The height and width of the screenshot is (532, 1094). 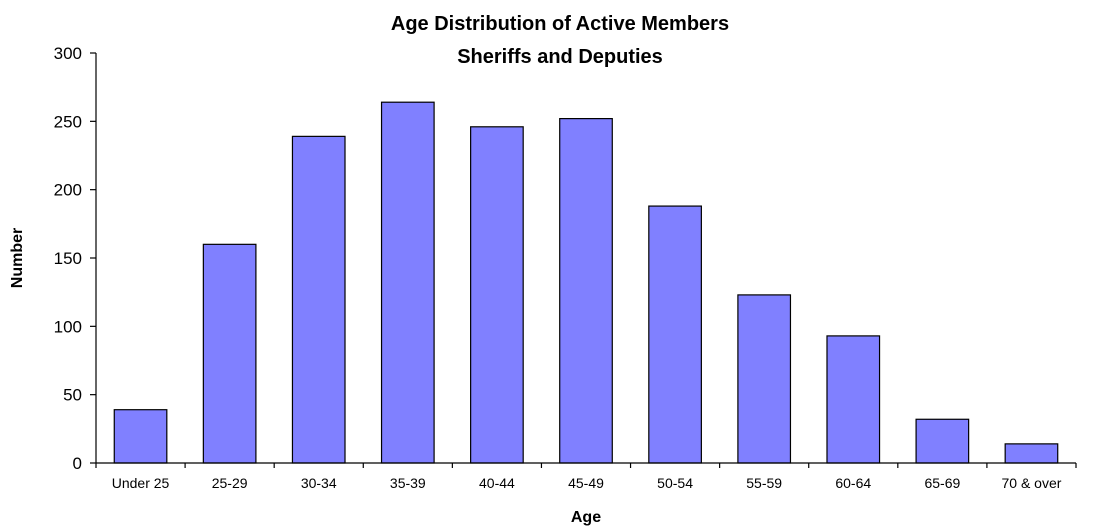 What do you see at coordinates (408, 483) in the screenshot?
I see `x-tick-label-3: 35-39` at bounding box center [408, 483].